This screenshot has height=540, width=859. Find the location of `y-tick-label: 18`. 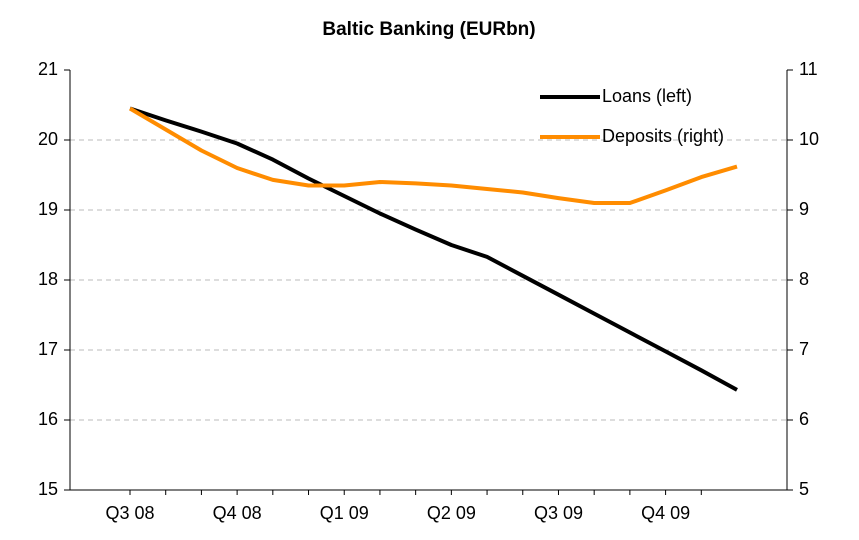

y-tick-label: 18 is located at coordinates (48, 279).